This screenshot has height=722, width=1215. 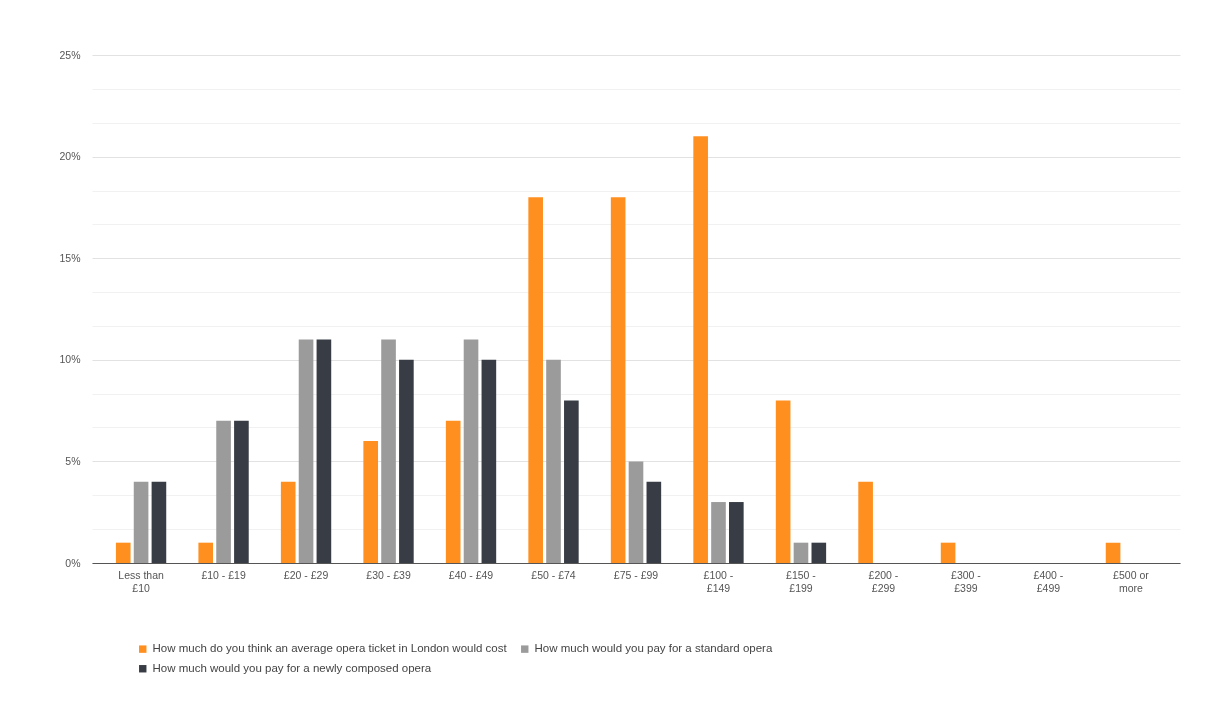 What do you see at coordinates (70, 54) in the screenshot?
I see `y-tick-label: 25%` at bounding box center [70, 54].